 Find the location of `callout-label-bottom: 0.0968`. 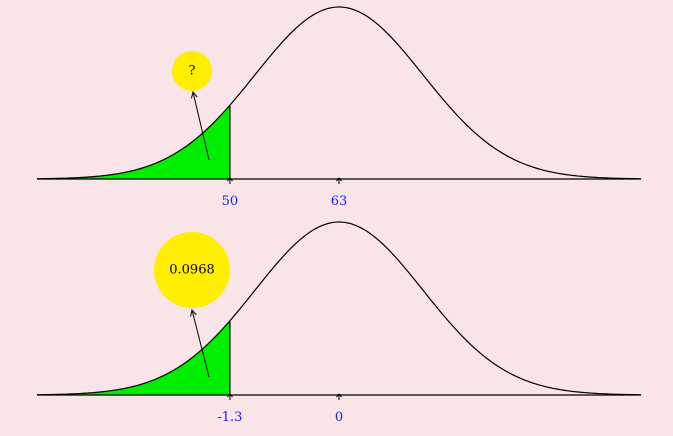

callout-label-bottom: 0.0968 is located at coordinates (192, 270).